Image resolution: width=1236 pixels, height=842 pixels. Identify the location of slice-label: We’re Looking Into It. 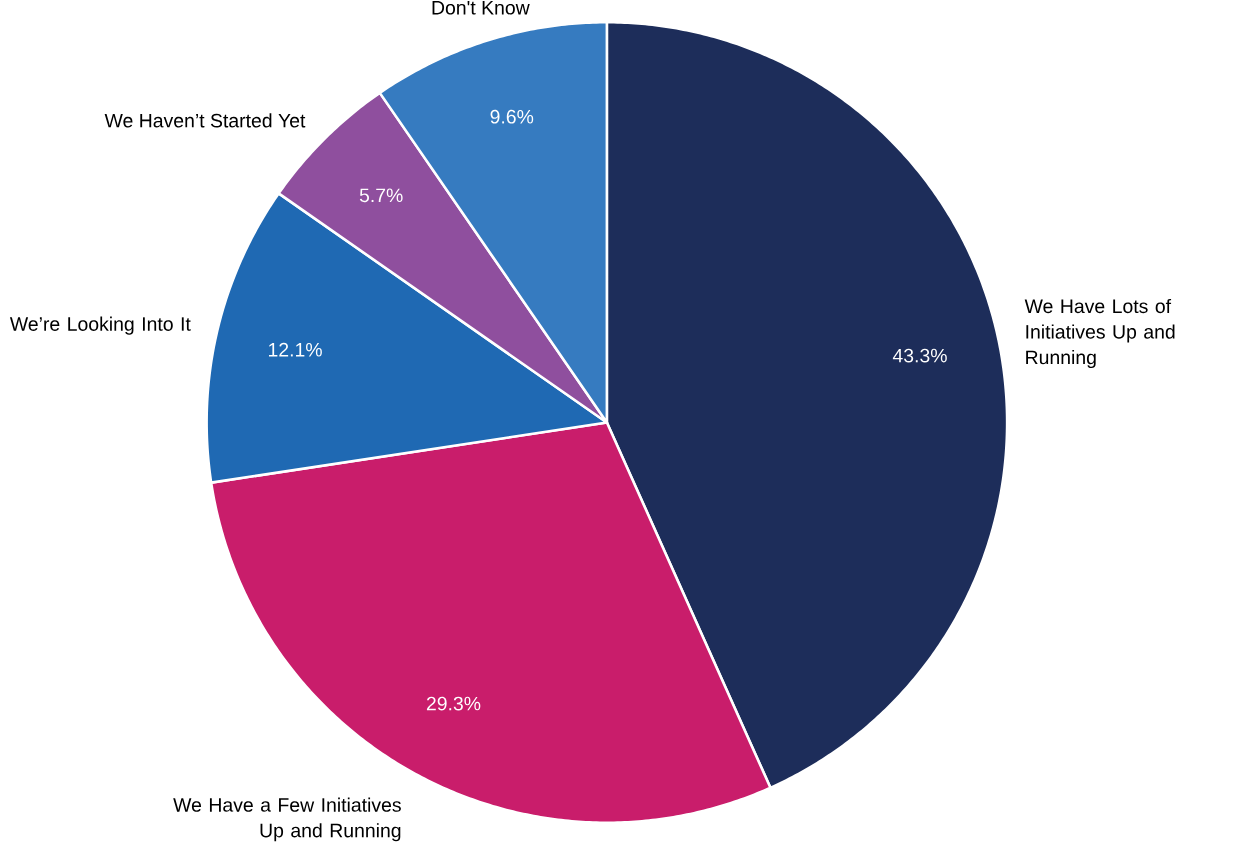
(100, 325).